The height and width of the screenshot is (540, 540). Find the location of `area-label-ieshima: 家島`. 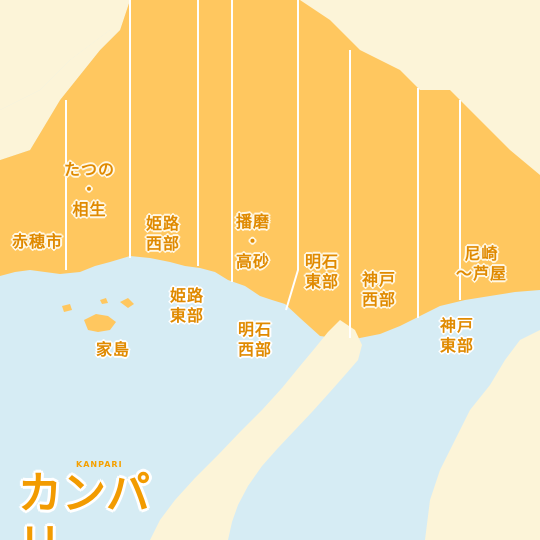

area-label-ieshima: 家島 is located at coordinates (113, 349).